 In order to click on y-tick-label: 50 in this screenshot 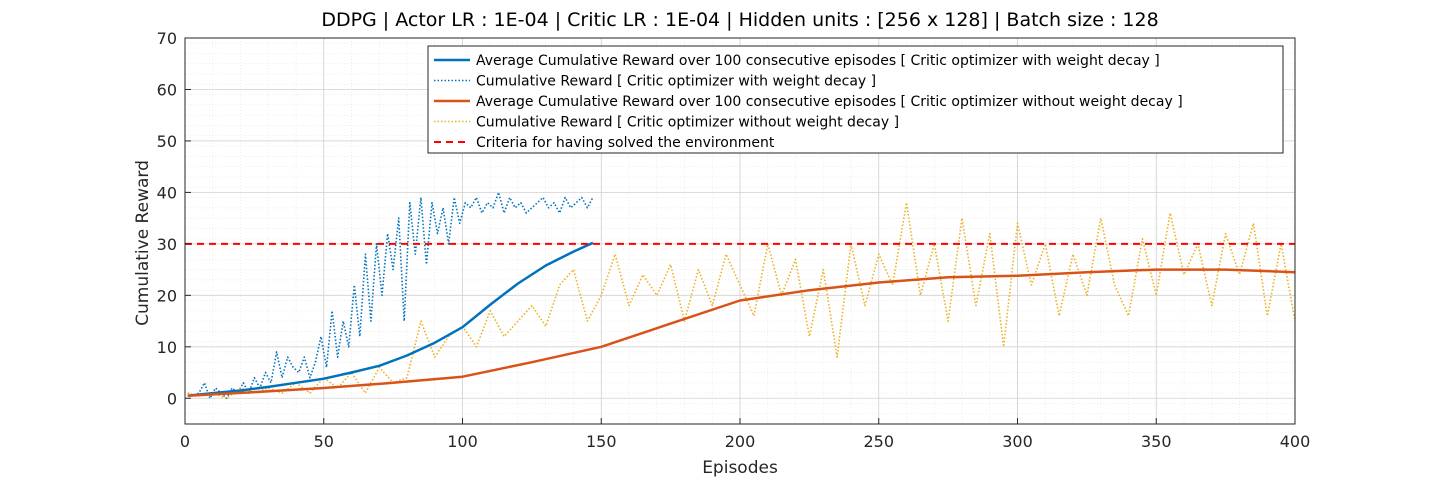, I will do `click(167, 141)`.